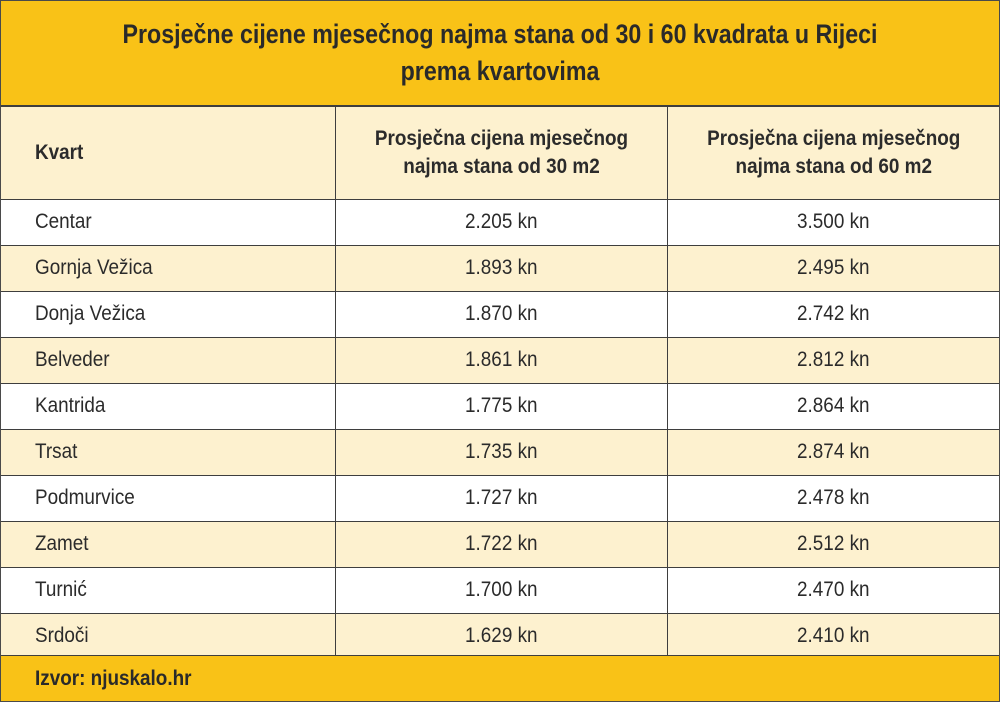 The width and height of the screenshot is (1000, 702). I want to click on cell-price-60m2-text: 2.812 kn, so click(833, 359).